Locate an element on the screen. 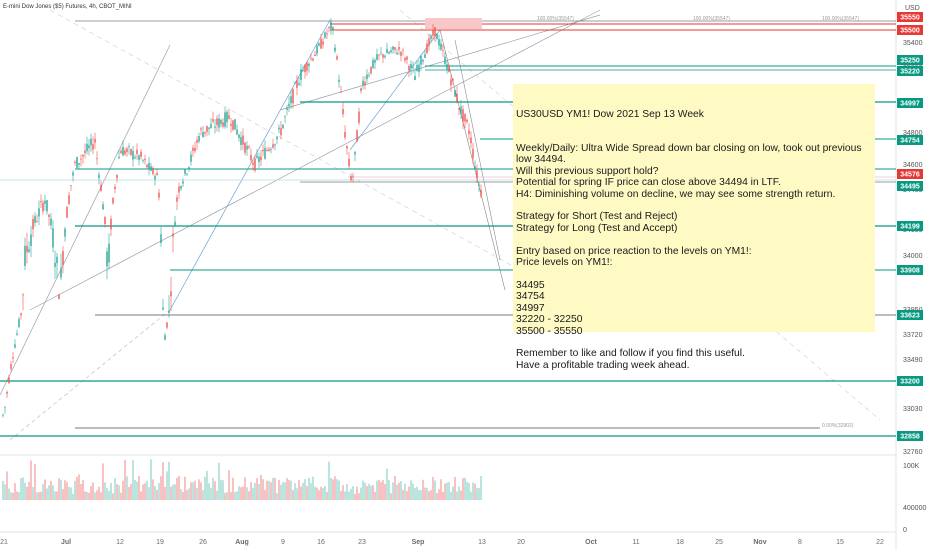 The width and height of the screenshot is (932, 550). y-tick-label: 34600 is located at coordinates (913, 165).